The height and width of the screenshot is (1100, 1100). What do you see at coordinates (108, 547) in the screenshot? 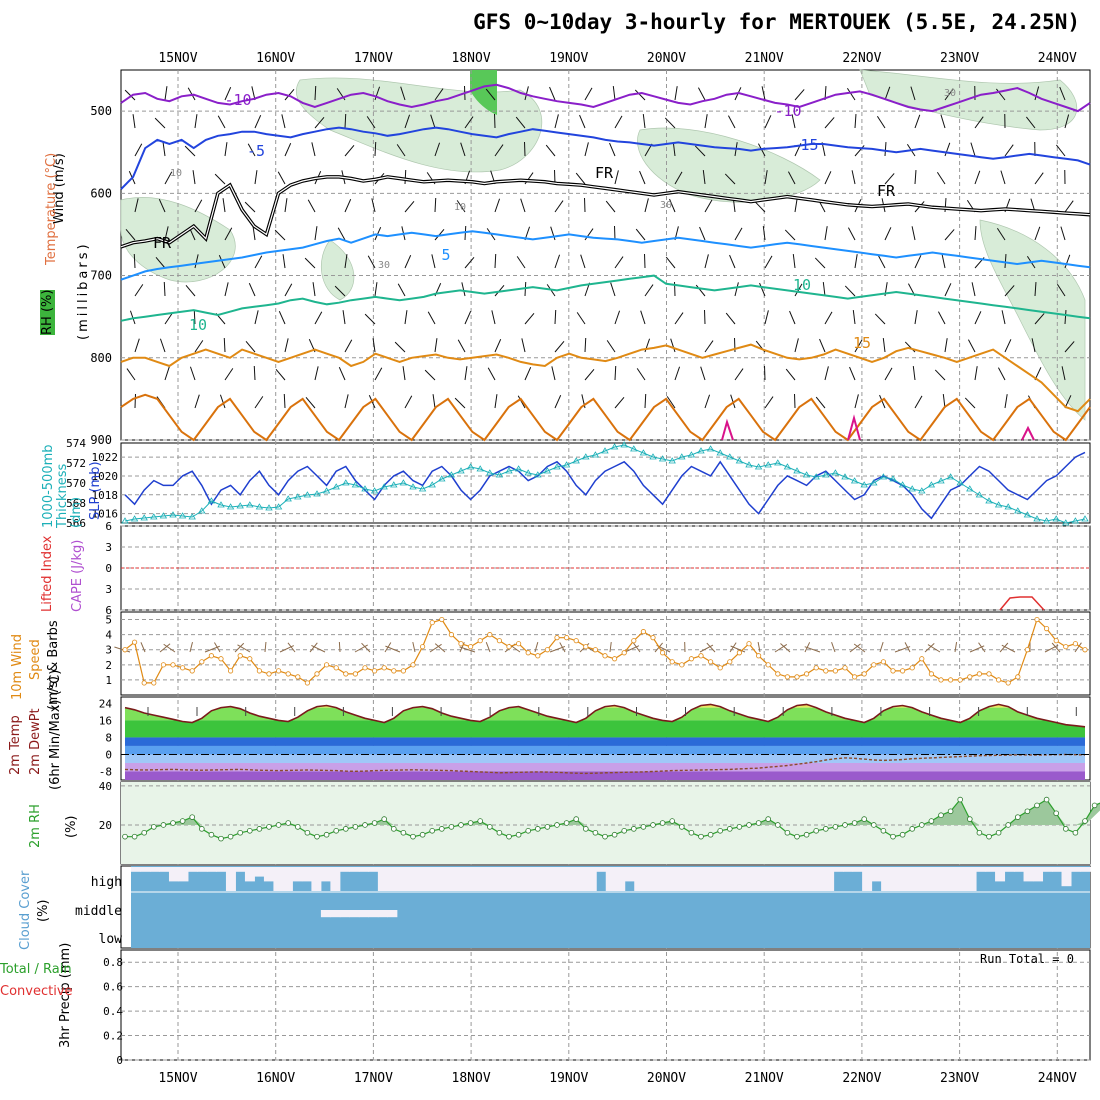
I see `li-tick-label: 3` at bounding box center [108, 547].